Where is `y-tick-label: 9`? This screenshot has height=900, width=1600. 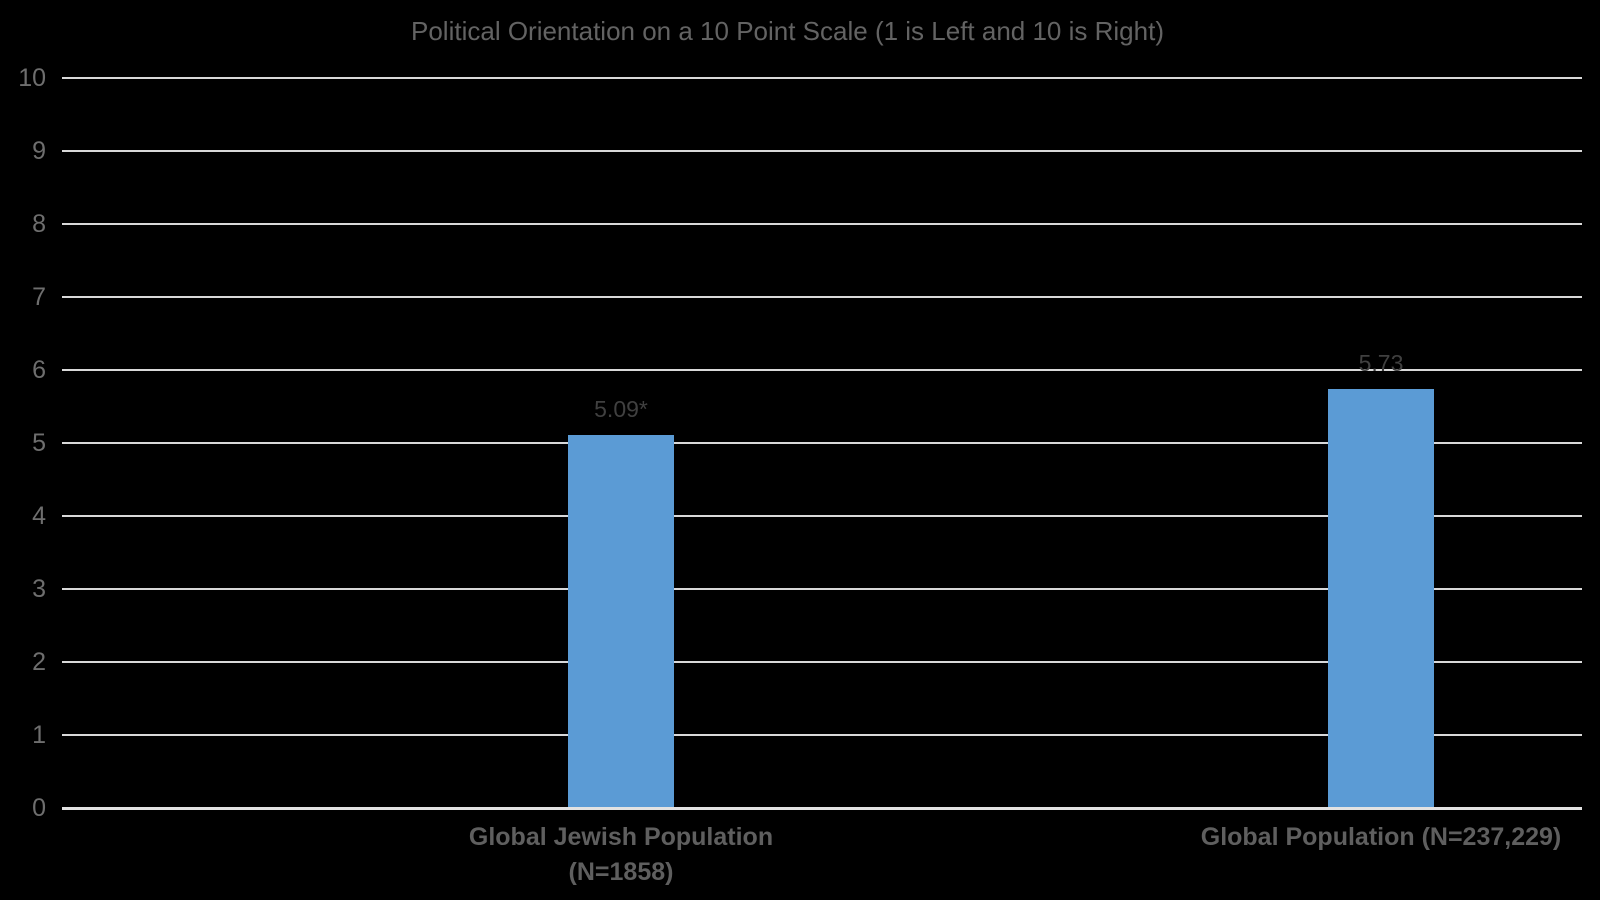
y-tick-label: 9 is located at coordinates (39, 151).